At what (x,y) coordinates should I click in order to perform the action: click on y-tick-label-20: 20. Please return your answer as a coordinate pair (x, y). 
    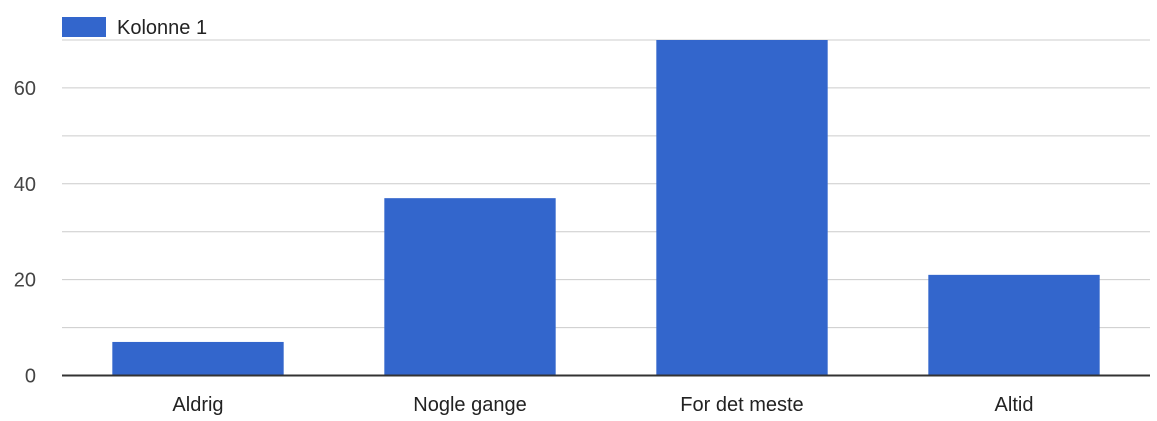
    Looking at the image, I should click on (25, 281).